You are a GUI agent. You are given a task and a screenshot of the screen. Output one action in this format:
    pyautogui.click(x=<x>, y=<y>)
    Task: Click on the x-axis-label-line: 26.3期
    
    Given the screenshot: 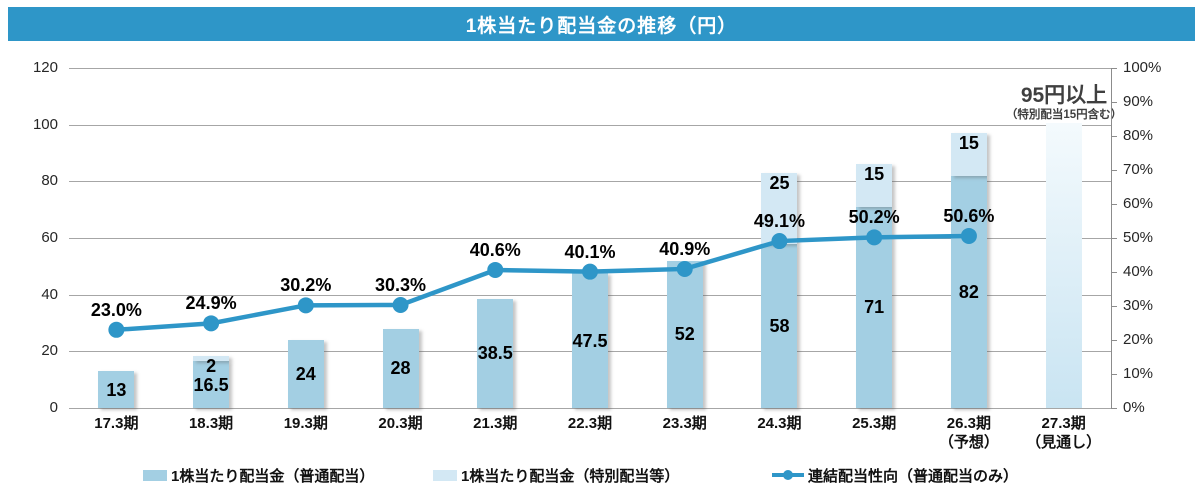 What is the action you would take?
    pyautogui.click(x=968, y=423)
    